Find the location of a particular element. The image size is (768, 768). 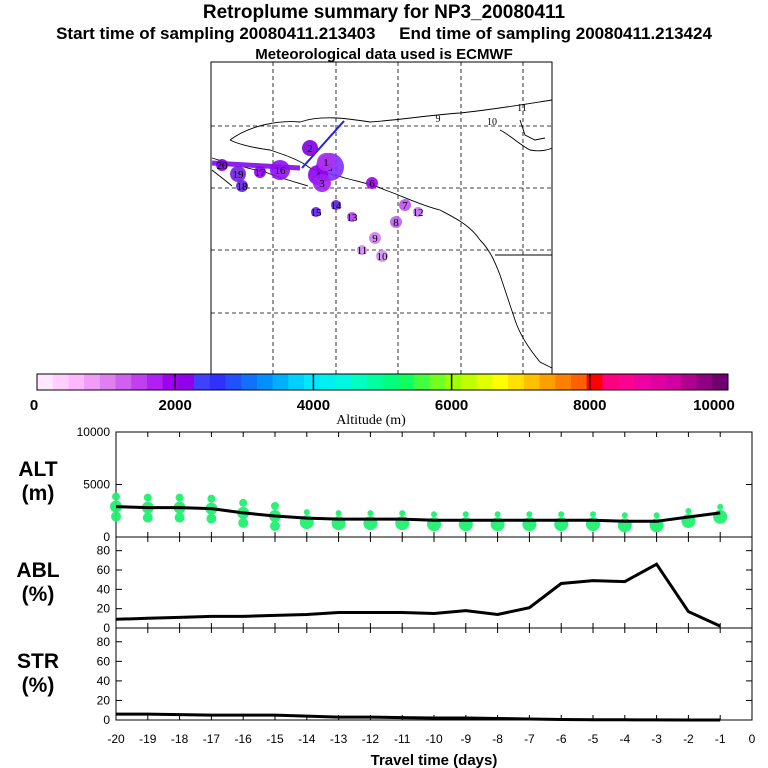

x-tick-label: -9 is located at coordinates (465, 739).